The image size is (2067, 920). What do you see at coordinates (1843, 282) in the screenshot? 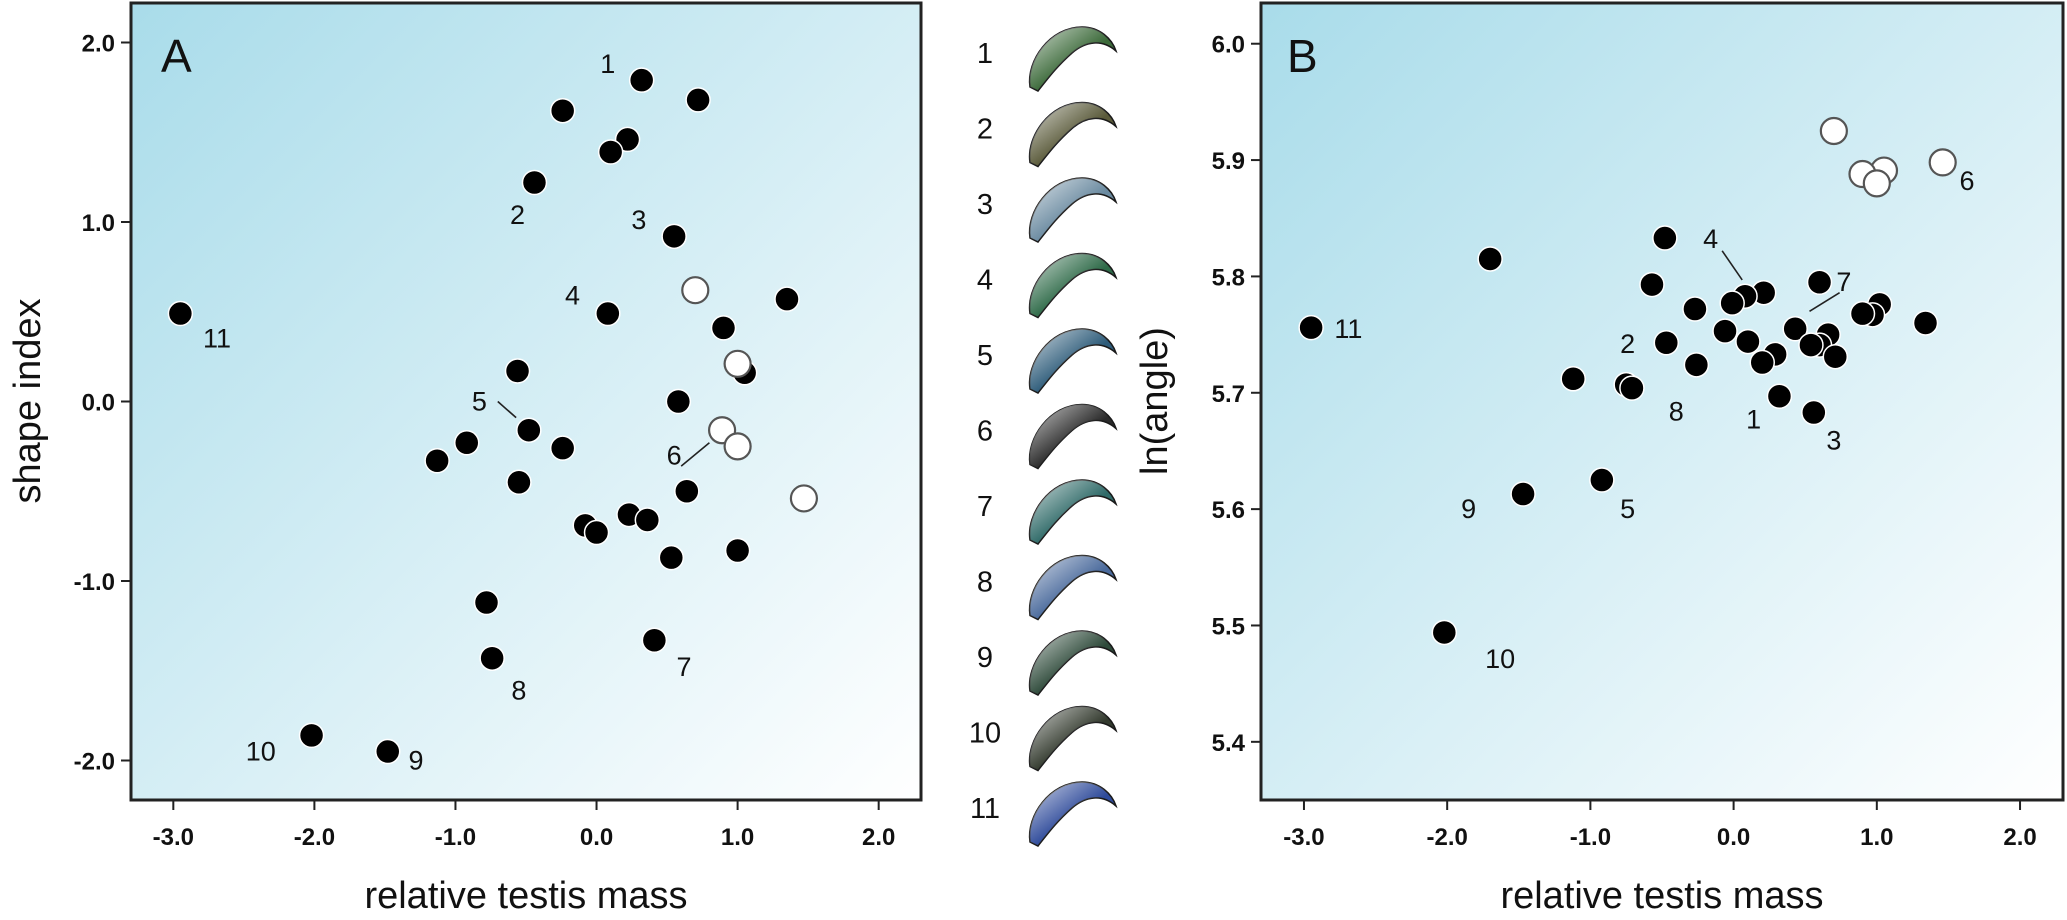
I see `point-label: 7` at bounding box center [1843, 282].